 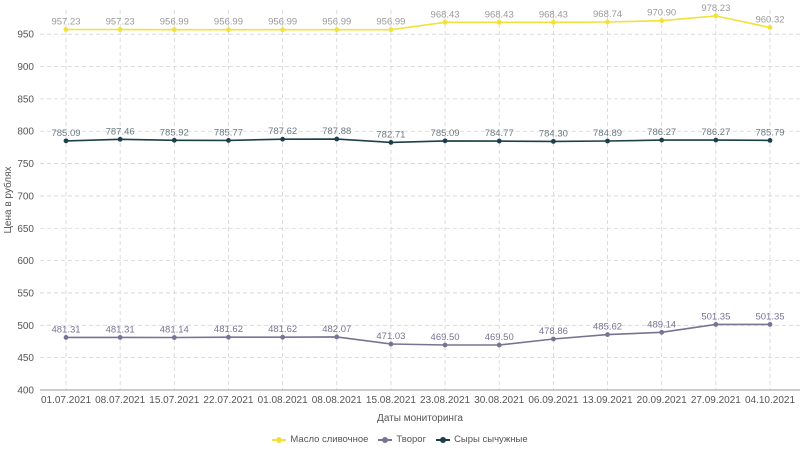 I want to click on data-label: 960.32, so click(x=769, y=19).